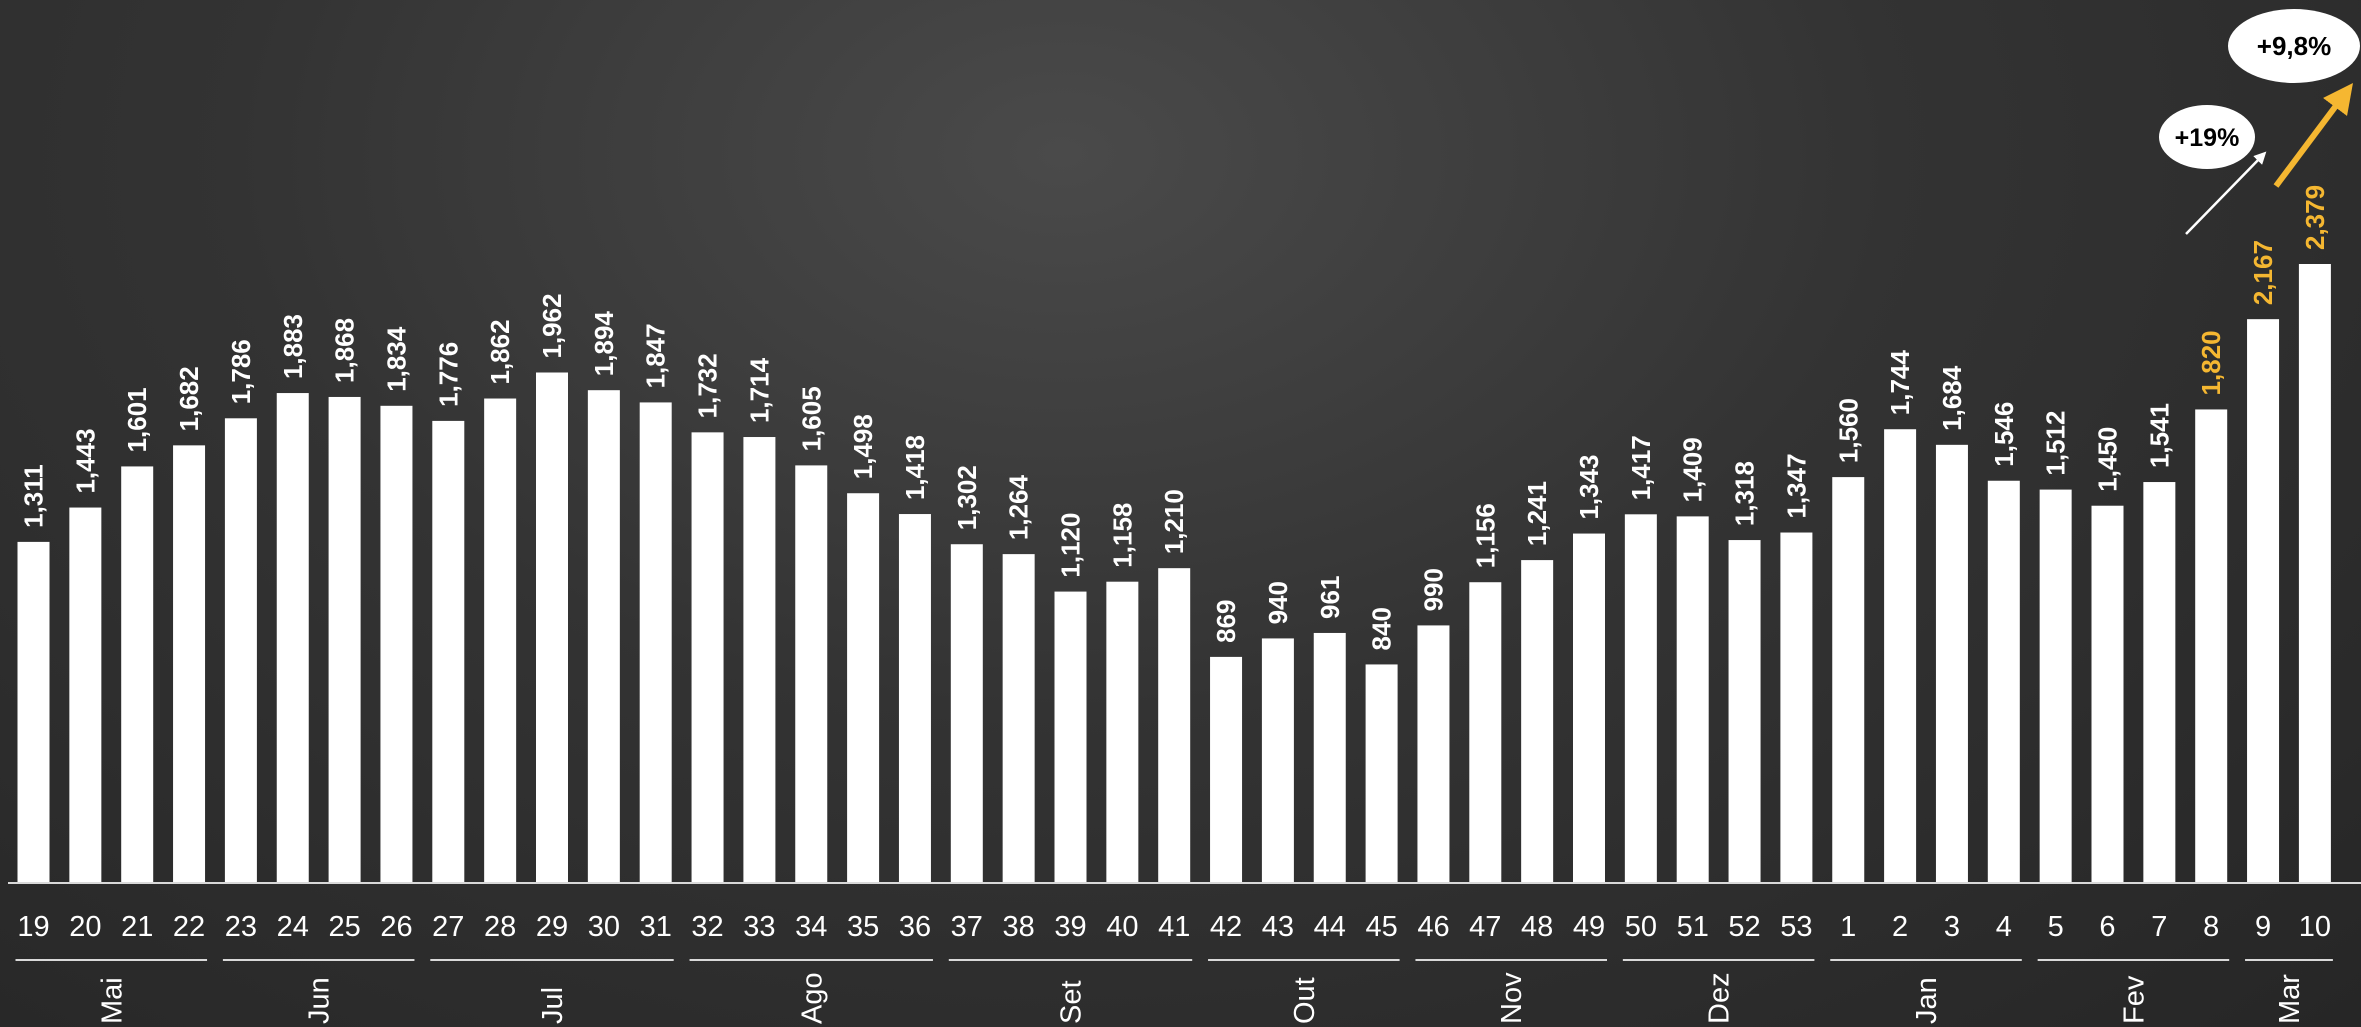  Describe the element at coordinates (189, 927) in the screenshot. I see `tick-label: 22` at that location.